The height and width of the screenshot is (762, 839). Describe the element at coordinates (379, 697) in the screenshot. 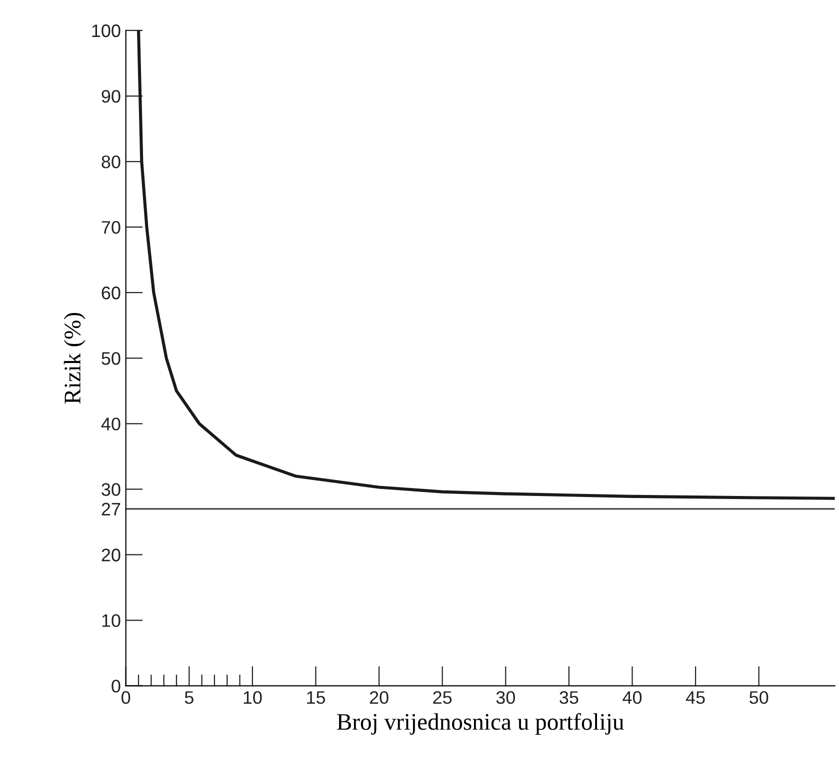

I see `x-tick-label: 20` at that location.